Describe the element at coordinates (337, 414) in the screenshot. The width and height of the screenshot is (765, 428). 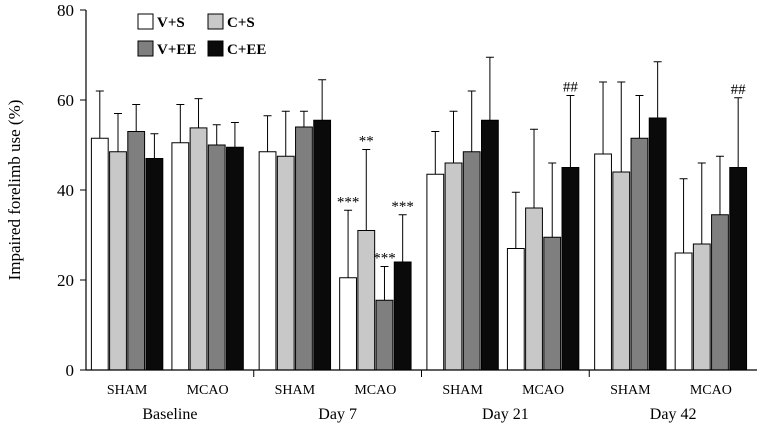
I see `session-label: Day 7` at that location.